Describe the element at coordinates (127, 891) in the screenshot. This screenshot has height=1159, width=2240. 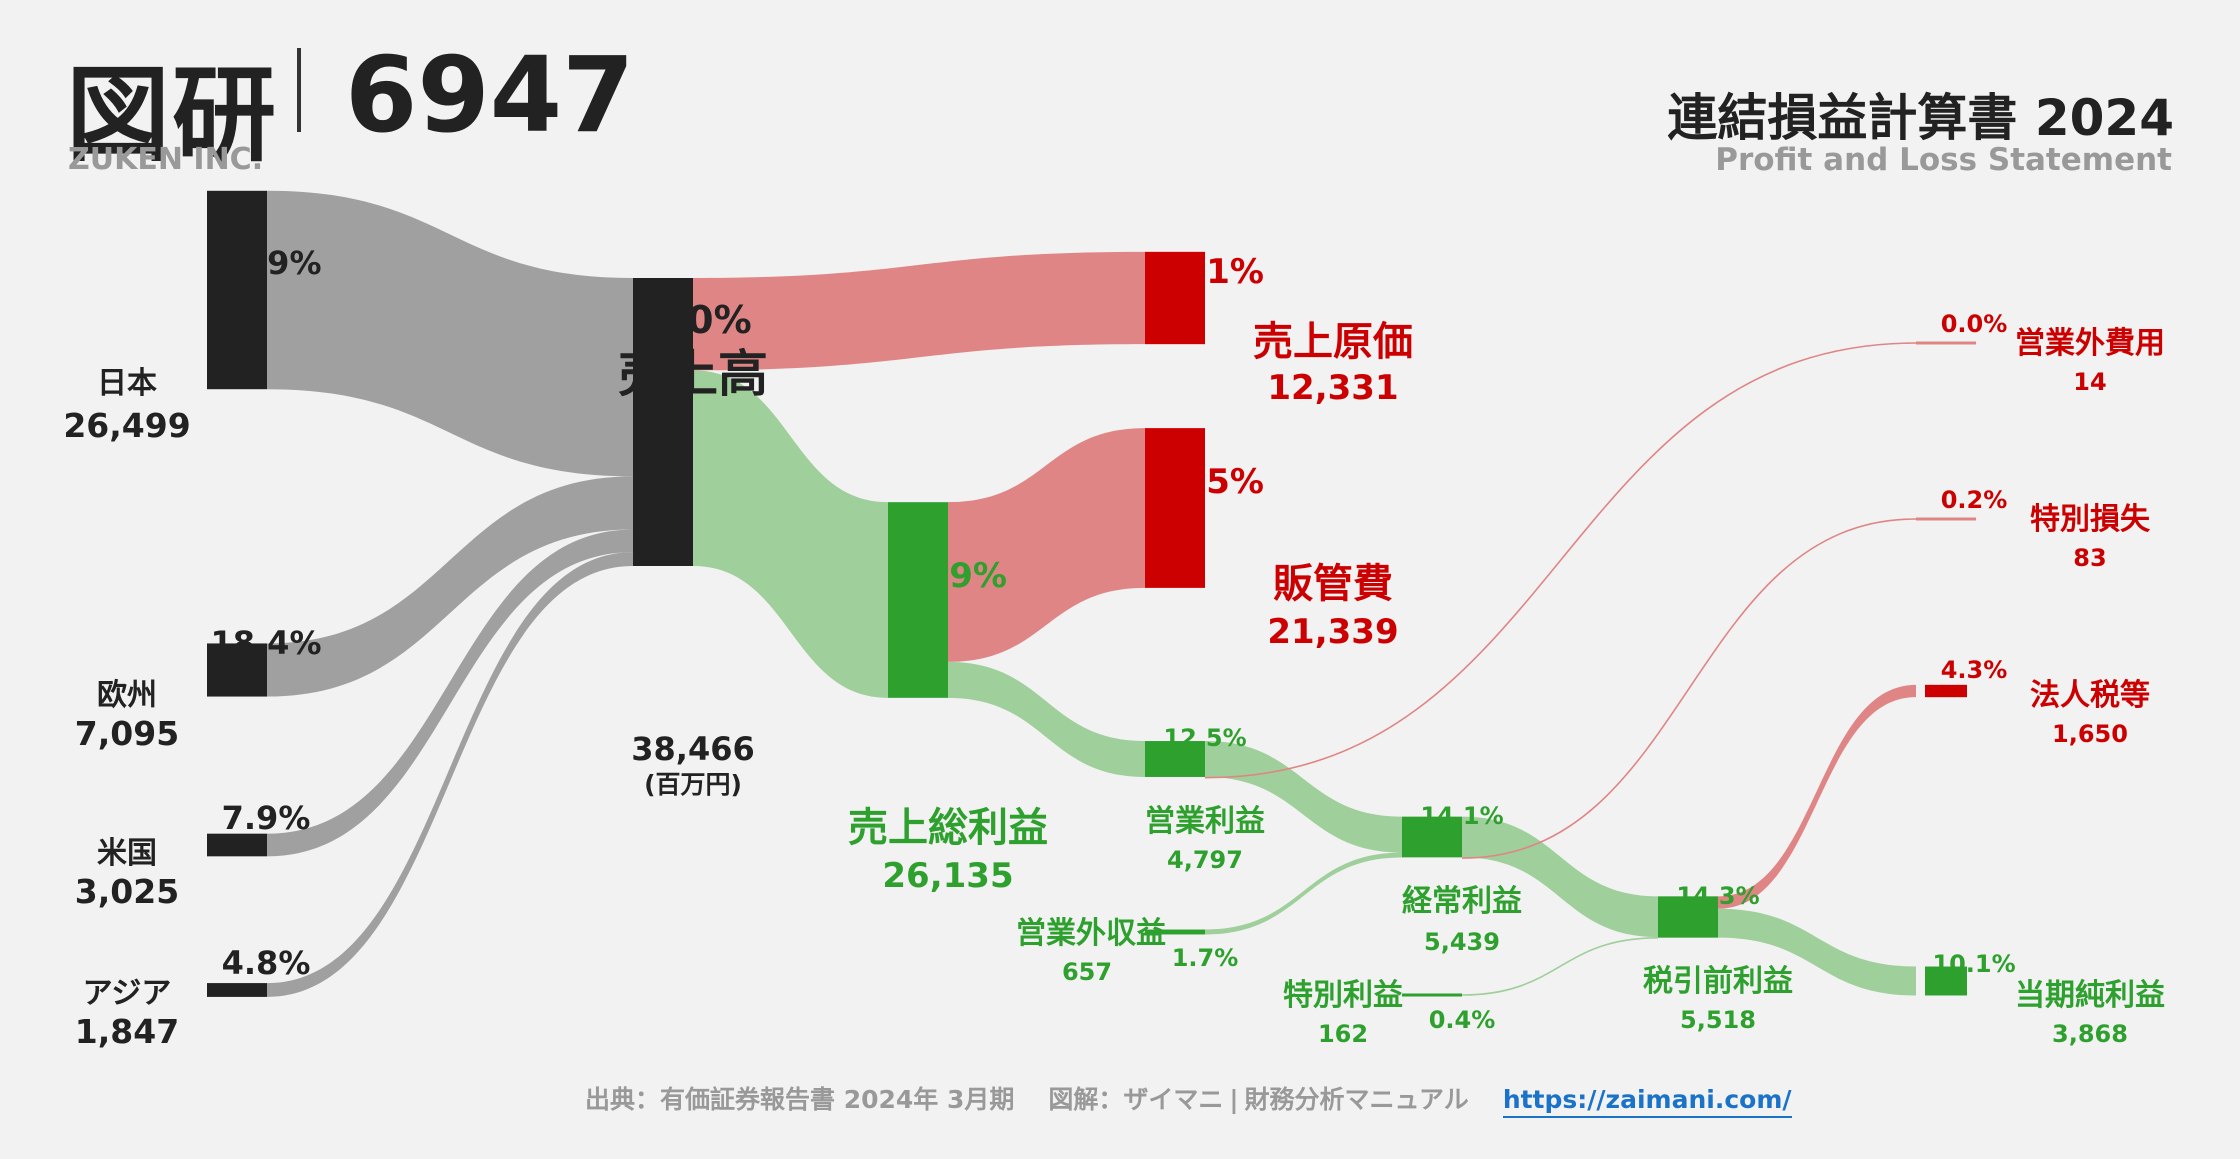
I see `us-value: 3,025` at that location.